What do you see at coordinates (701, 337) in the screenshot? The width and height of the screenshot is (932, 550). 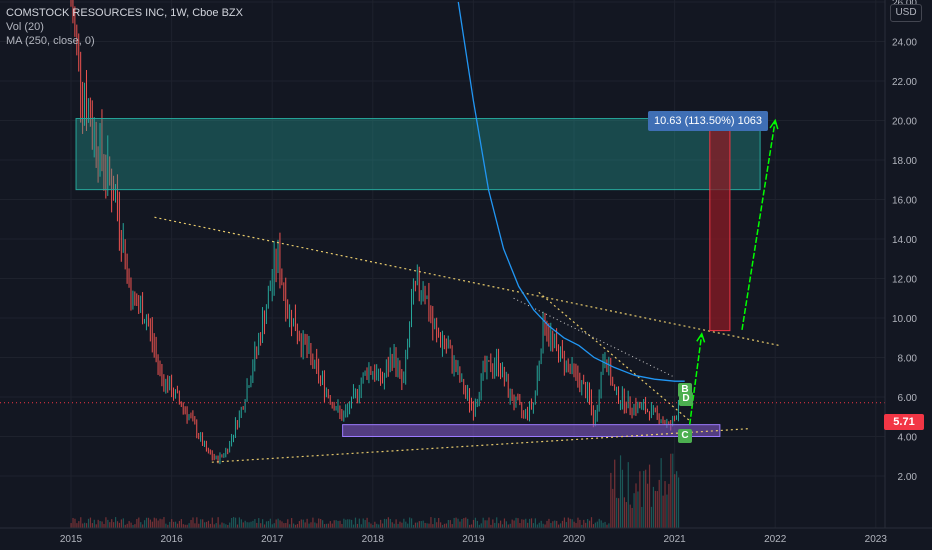 I see `breakout-arrow-head` at bounding box center [701, 337].